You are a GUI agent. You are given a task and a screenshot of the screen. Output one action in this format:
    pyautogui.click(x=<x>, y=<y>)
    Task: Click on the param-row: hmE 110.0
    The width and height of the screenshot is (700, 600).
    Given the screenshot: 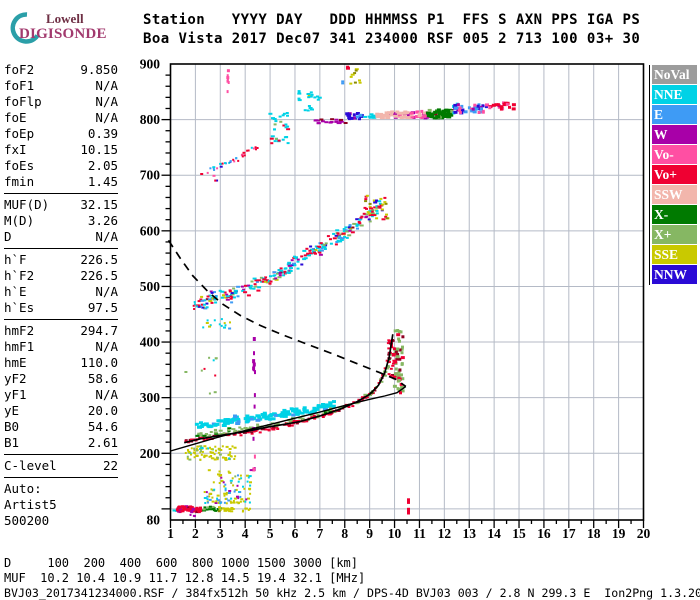 What is the action you would take?
    pyautogui.click(x=61, y=363)
    